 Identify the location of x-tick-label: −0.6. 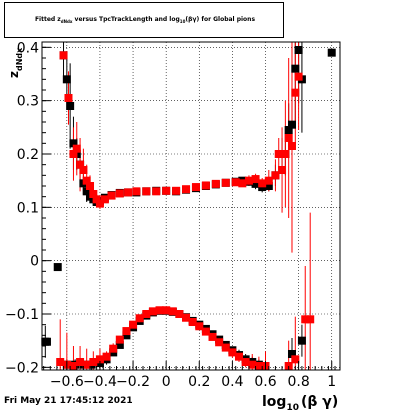
(67, 382).